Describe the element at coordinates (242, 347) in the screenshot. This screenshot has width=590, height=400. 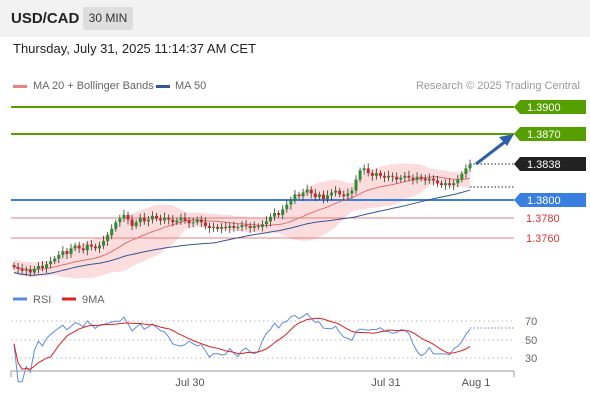
I see `rsi-line` at that location.